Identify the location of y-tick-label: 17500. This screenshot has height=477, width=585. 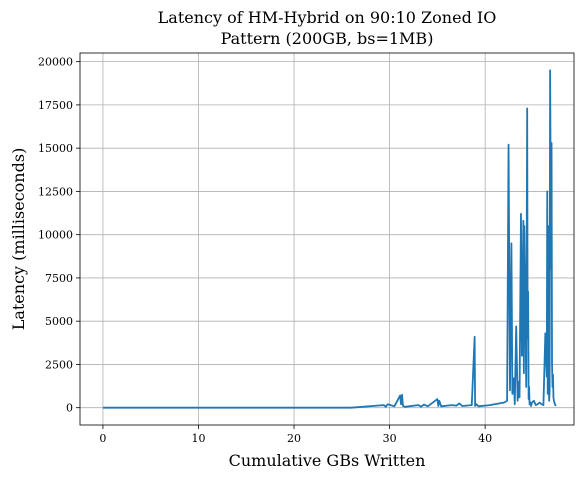
(55, 105).